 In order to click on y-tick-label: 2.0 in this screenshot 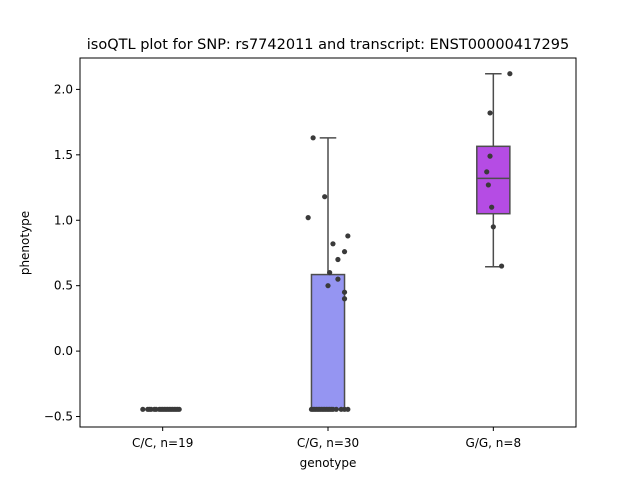, I will do `click(63, 89)`.